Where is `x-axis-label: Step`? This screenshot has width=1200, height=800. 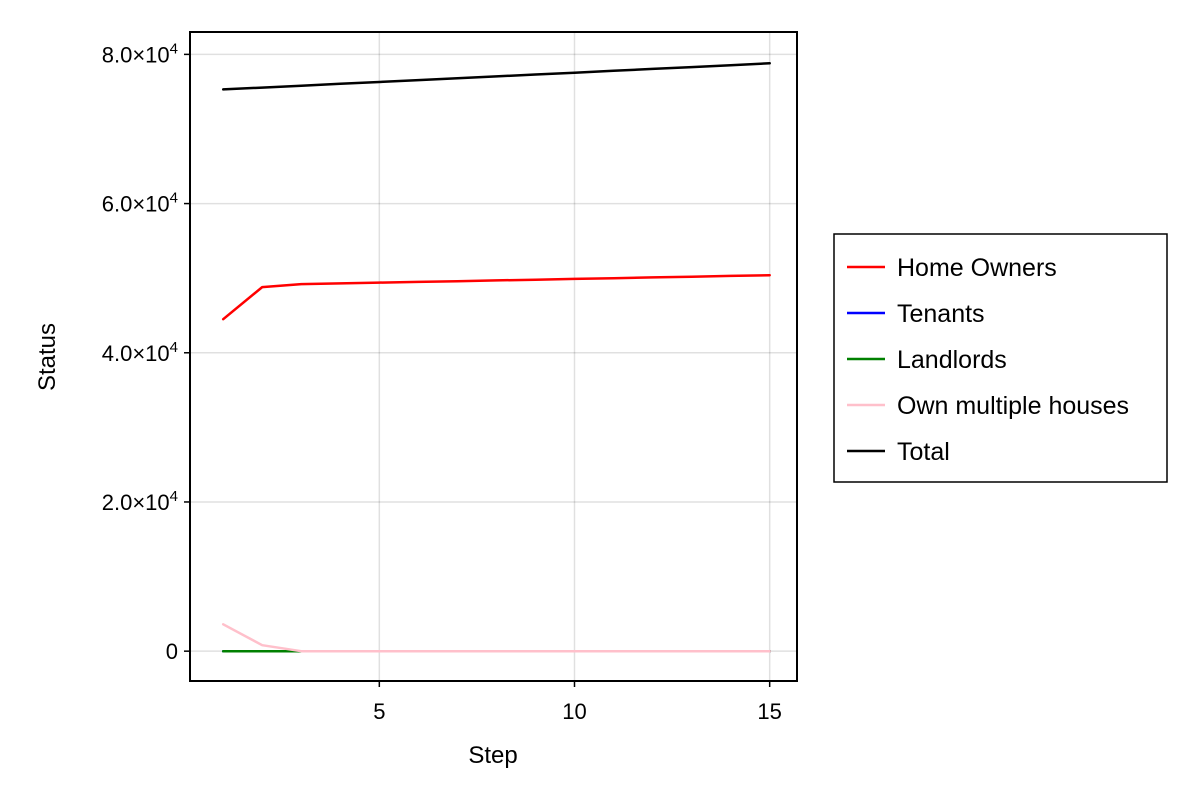 x-axis-label: Step is located at coordinates (492, 755).